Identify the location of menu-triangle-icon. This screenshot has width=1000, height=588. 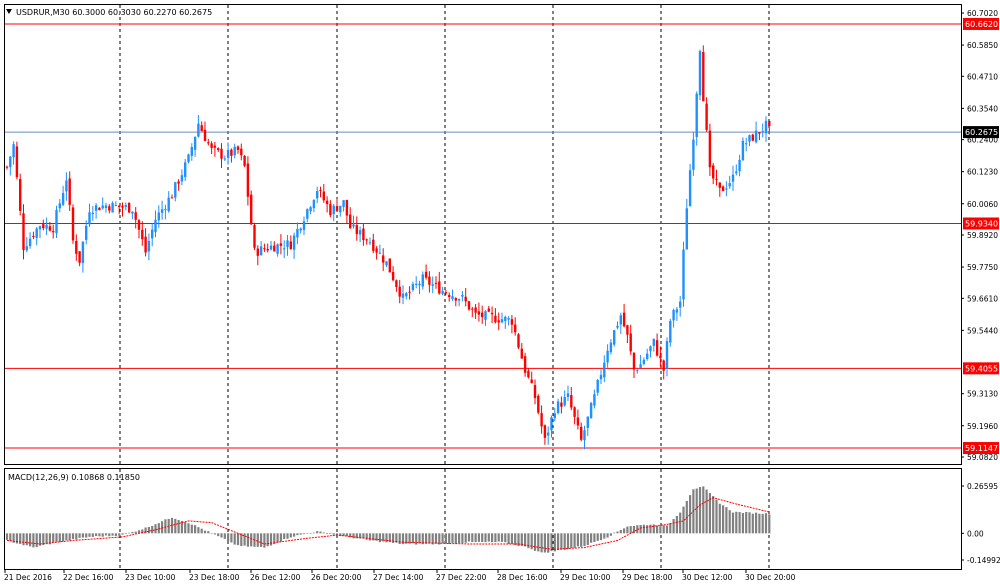
(9, 11).